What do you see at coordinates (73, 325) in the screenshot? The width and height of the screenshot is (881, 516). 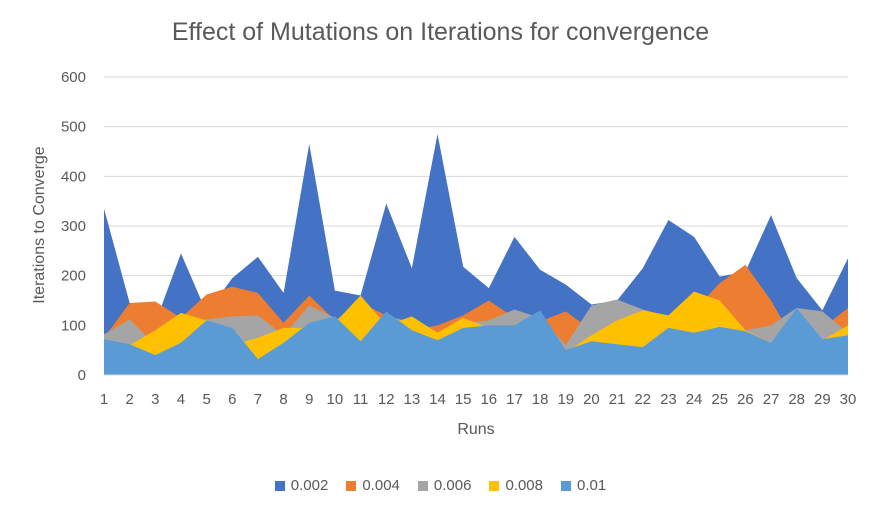 I see `y-tick-label: 100` at bounding box center [73, 325].